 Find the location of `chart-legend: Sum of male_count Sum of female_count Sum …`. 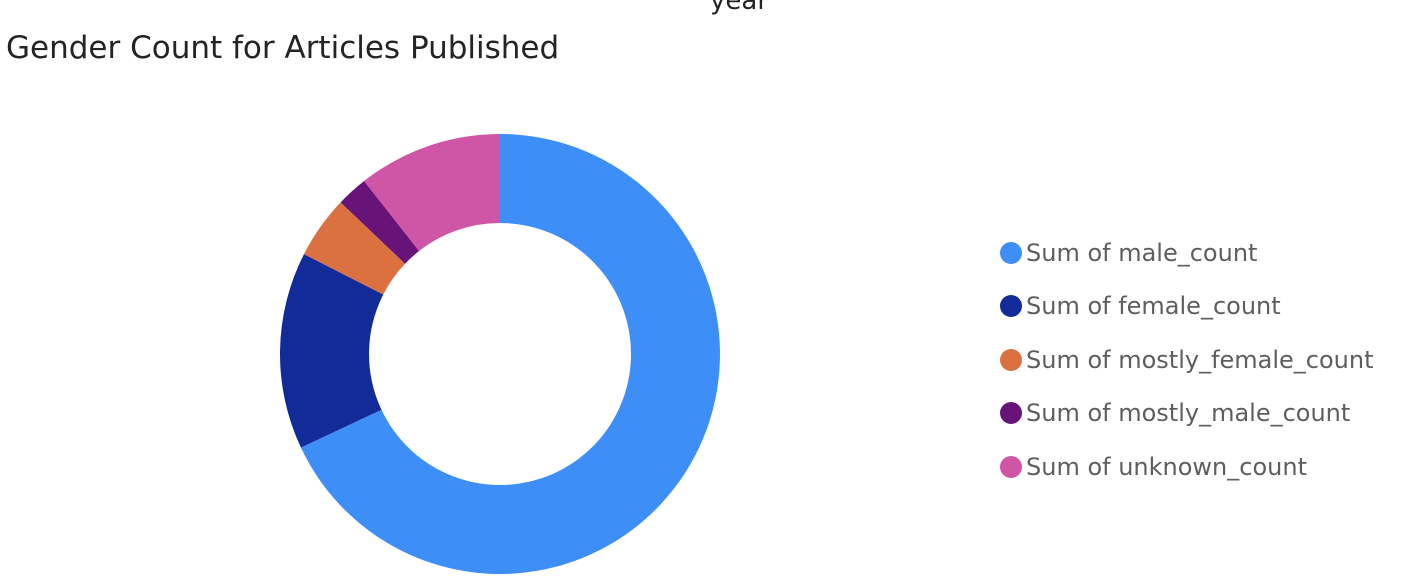

chart-legend: Sum of male_count Sum of female_count Sum … is located at coordinates (1187, 360).